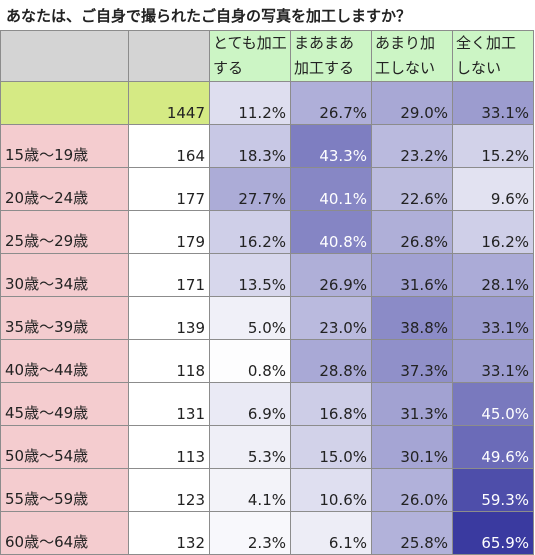 Image resolution: width=535 pixels, height=555 pixels. Describe the element at coordinates (331, 318) in the screenshot. I see `pct-somewhat: 23.0%` at that location.